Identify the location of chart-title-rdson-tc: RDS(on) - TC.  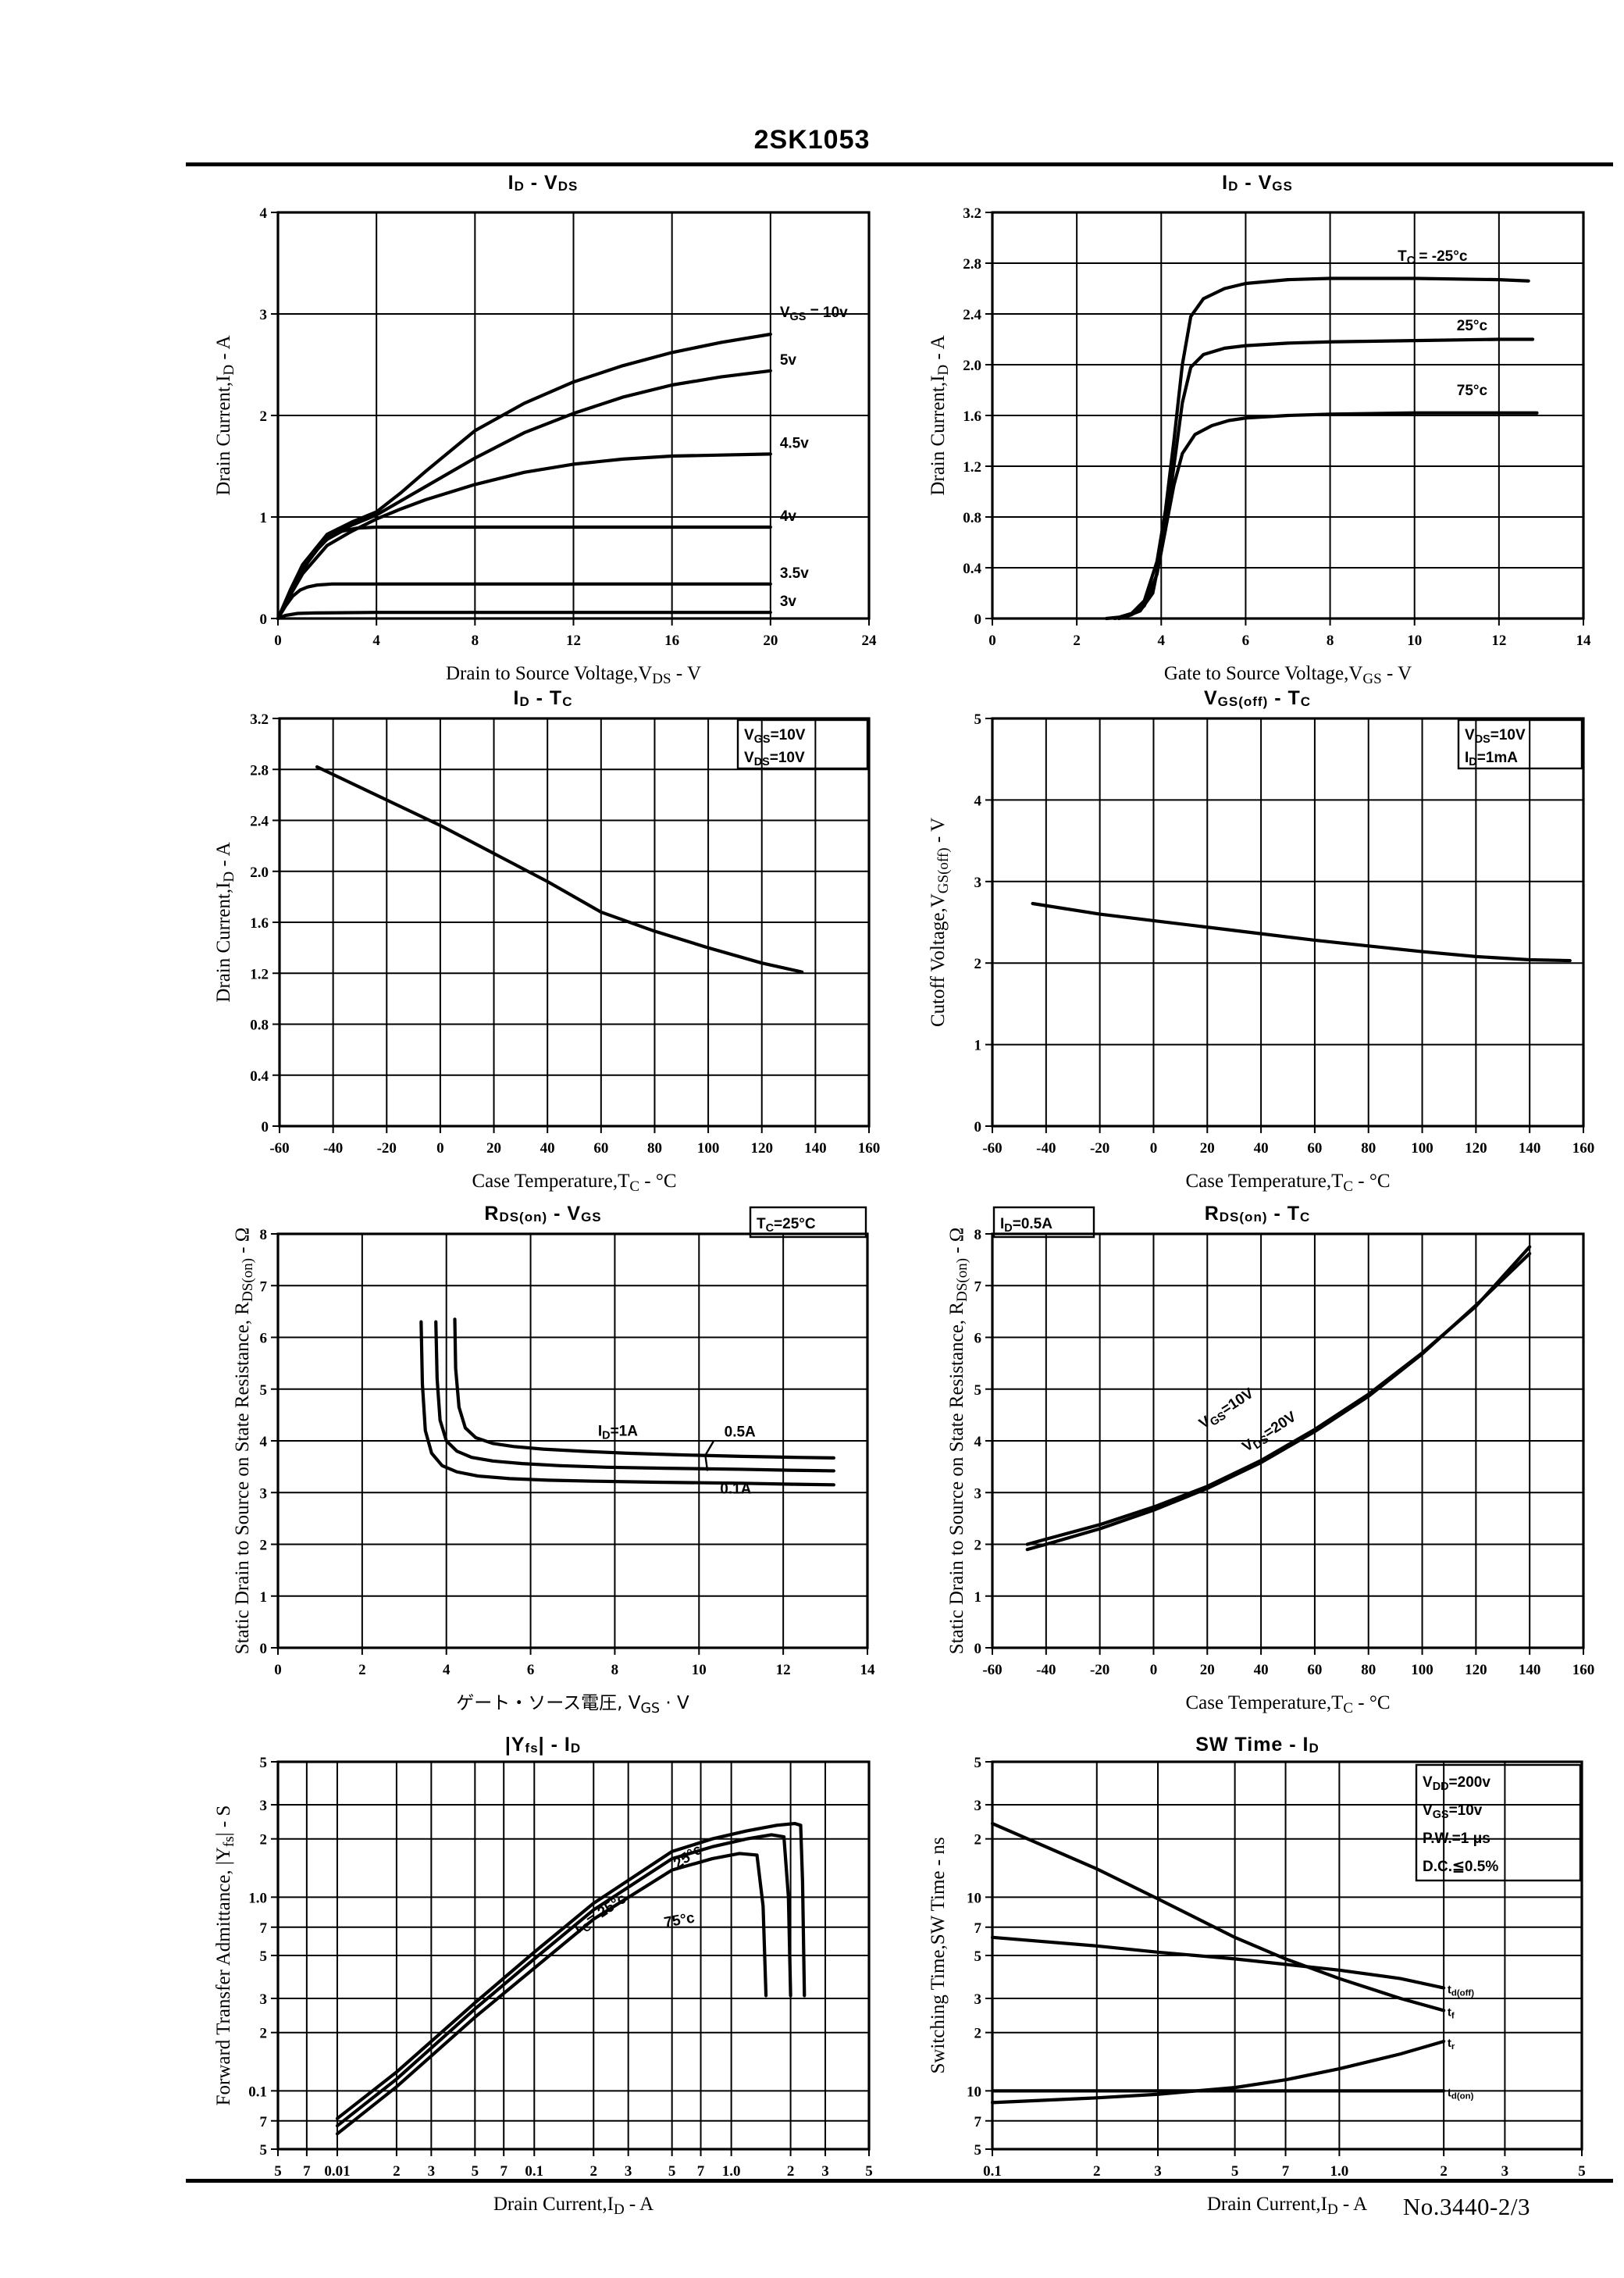
(1257, 1214).